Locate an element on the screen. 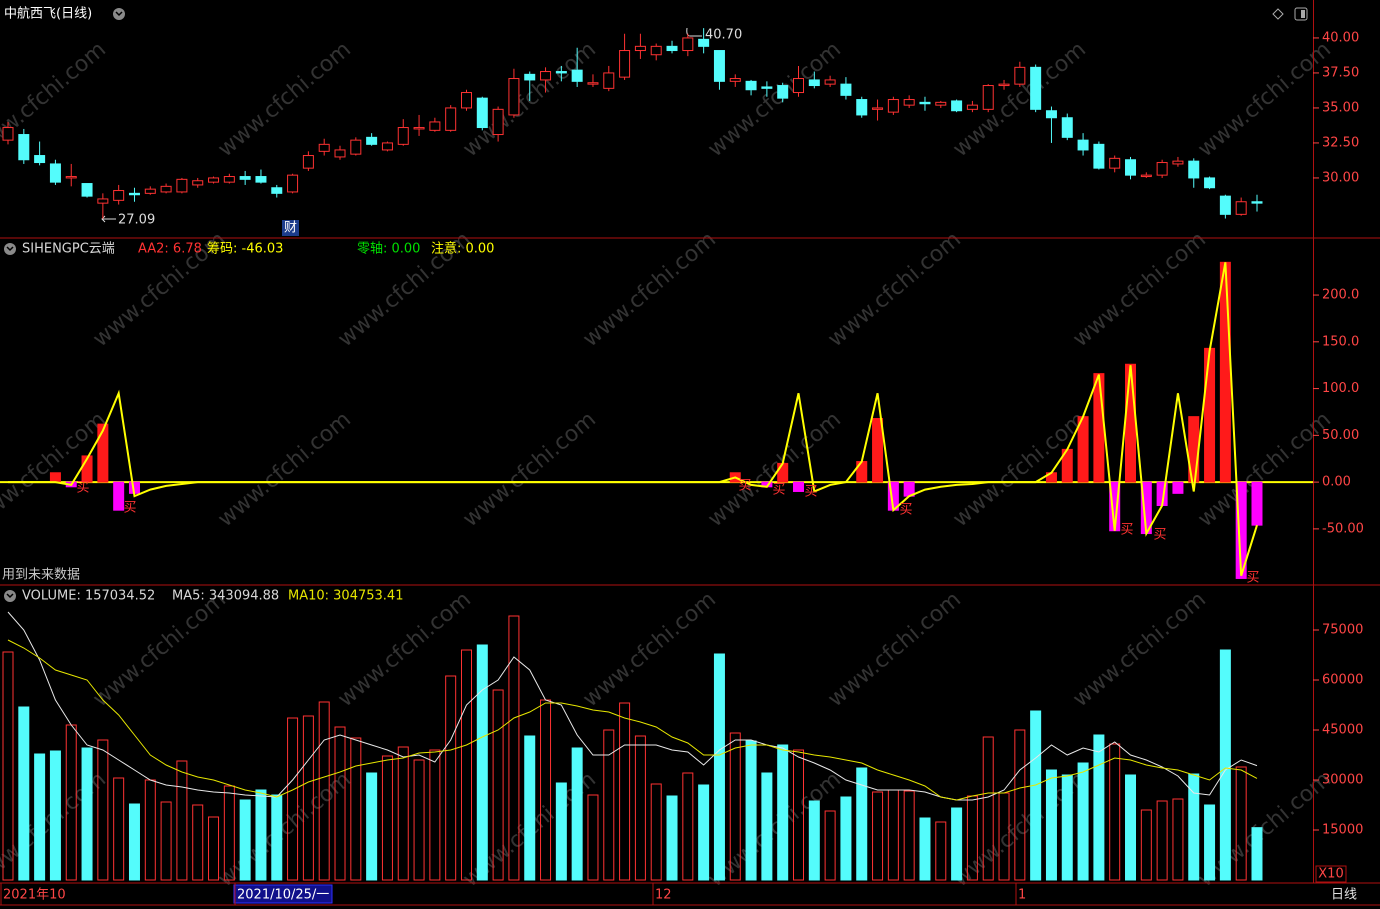 The height and width of the screenshot is (909, 1380). y-tick-label: 75000 is located at coordinates (1342, 630).